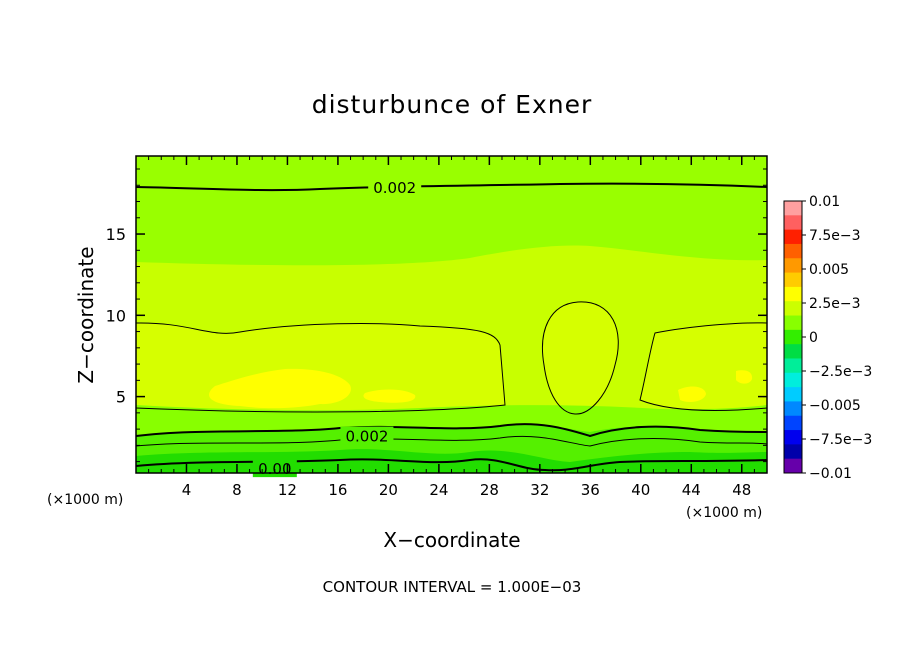  Describe the element at coordinates (830, 474) in the screenshot. I see `colorbar-label: −0.01` at that location.